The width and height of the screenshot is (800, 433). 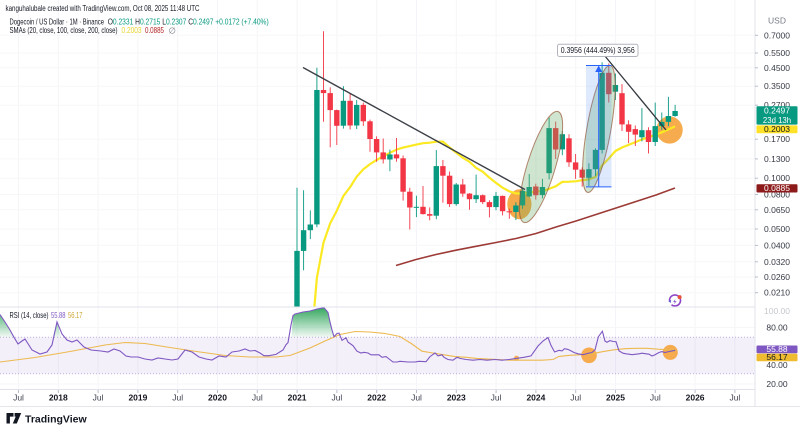 I want to click on svg-text: 80.00, so click(x=777, y=328).